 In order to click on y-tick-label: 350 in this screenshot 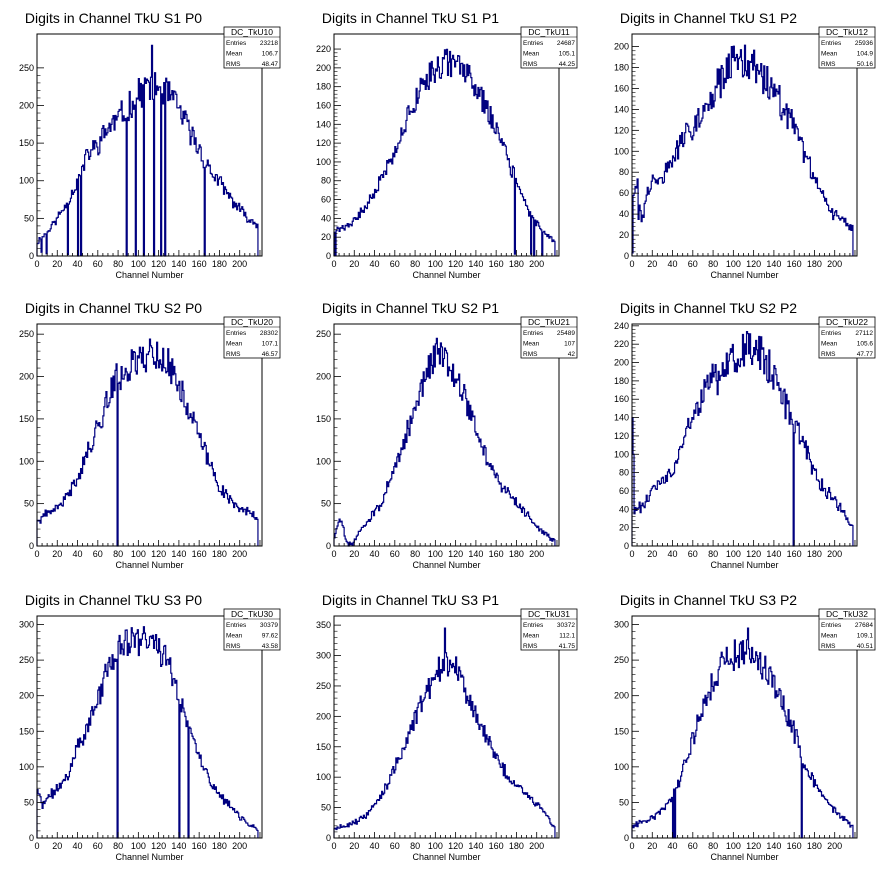, I will do `click(323, 625)`.